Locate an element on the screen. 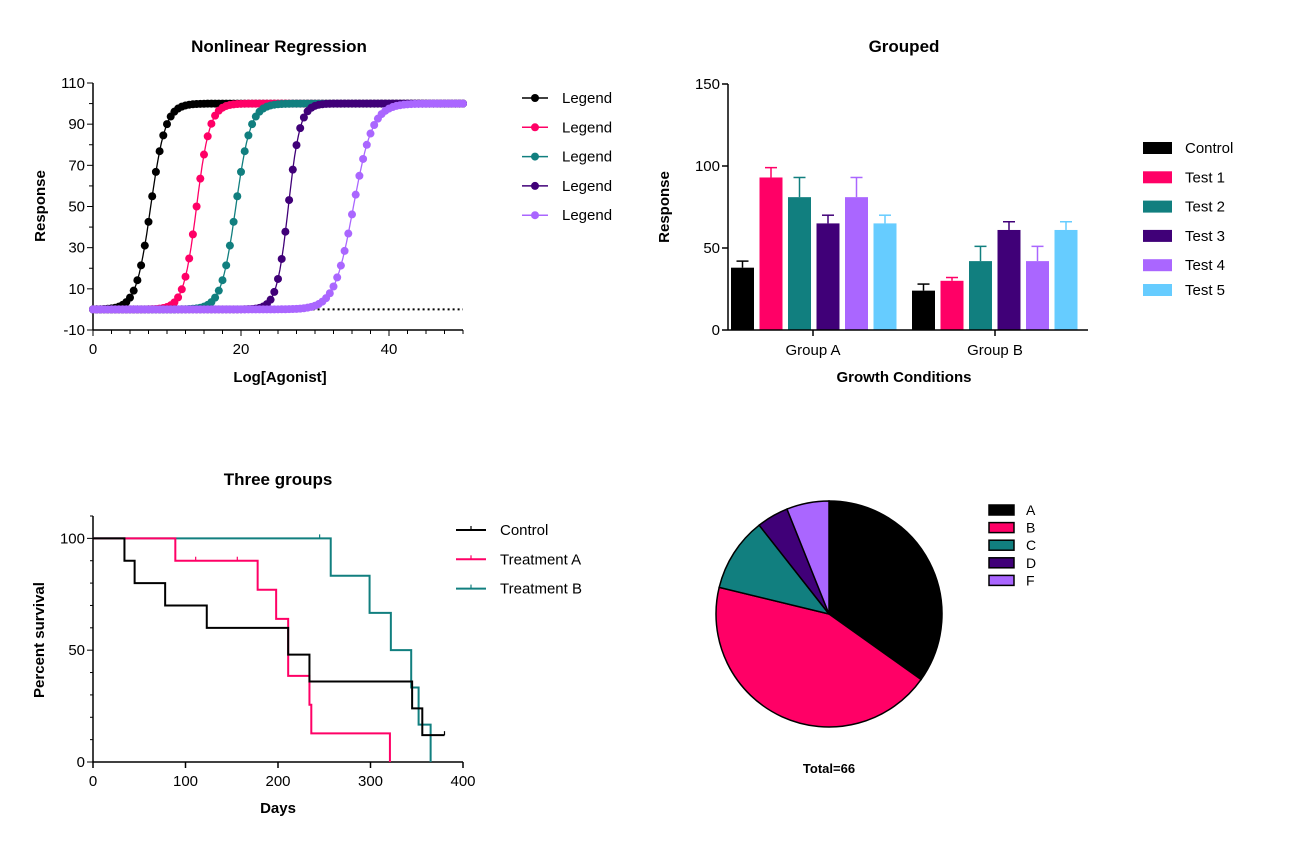  x-tick-label: 200 is located at coordinates (277, 781).